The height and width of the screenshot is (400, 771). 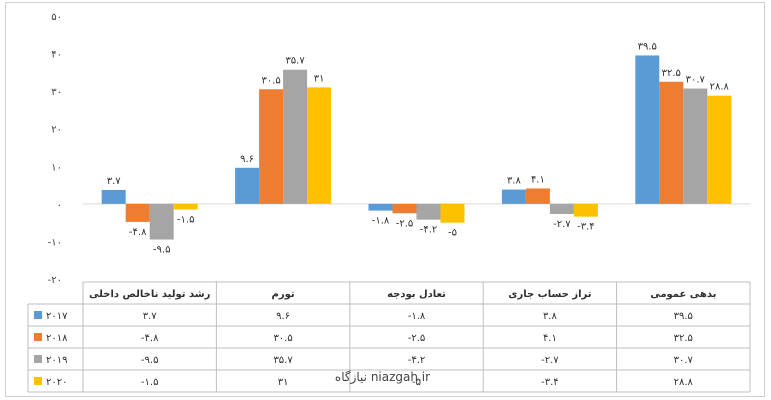 I want to click on data-label: ۳۰.۵, so click(x=270, y=80).